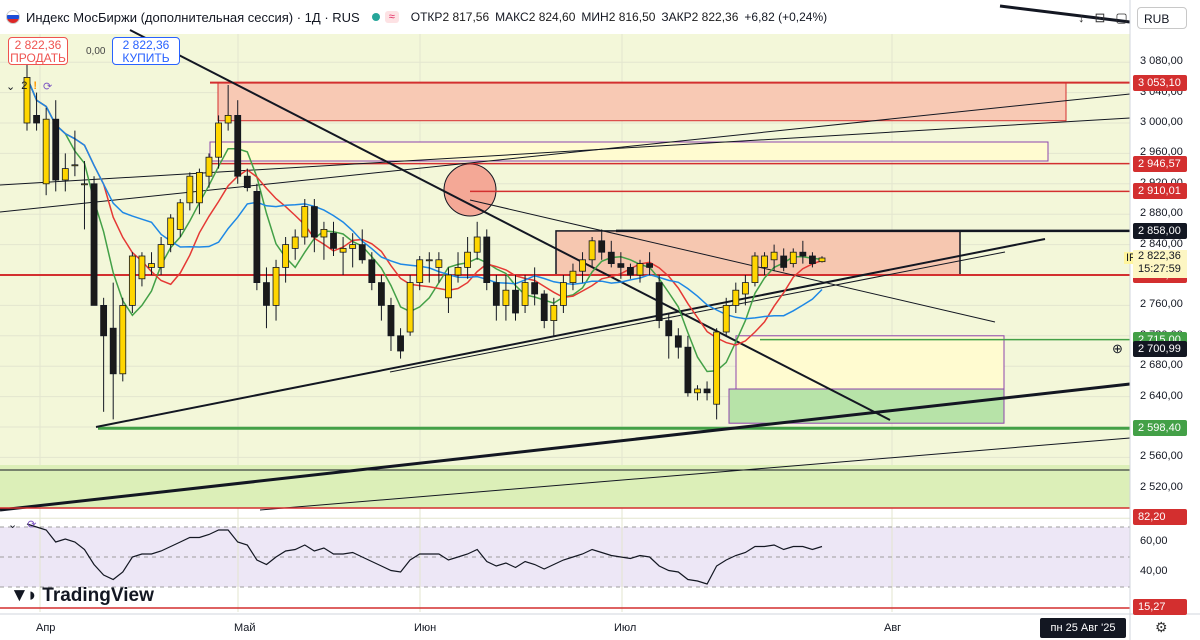  I want to click on market-status-icon, so click(375, 17).